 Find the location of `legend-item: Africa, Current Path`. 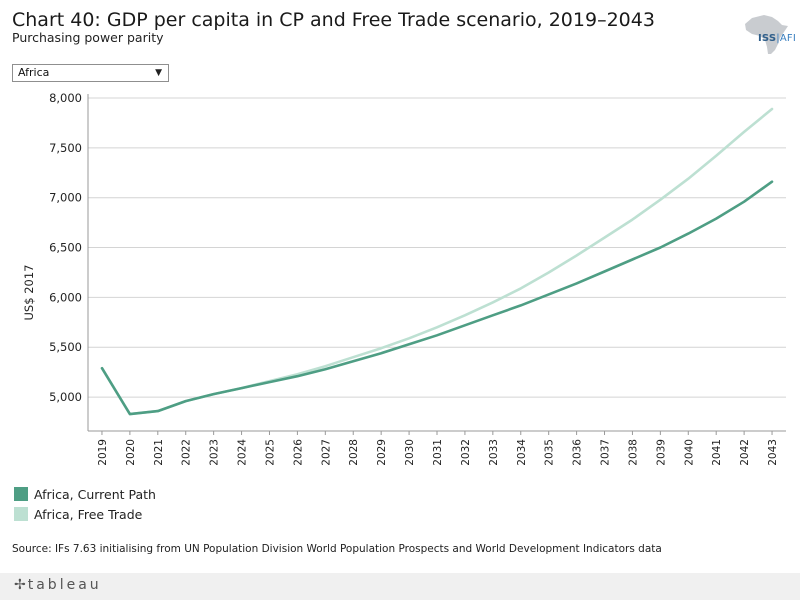

legend-item: Africa, Current Path is located at coordinates (85, 494).